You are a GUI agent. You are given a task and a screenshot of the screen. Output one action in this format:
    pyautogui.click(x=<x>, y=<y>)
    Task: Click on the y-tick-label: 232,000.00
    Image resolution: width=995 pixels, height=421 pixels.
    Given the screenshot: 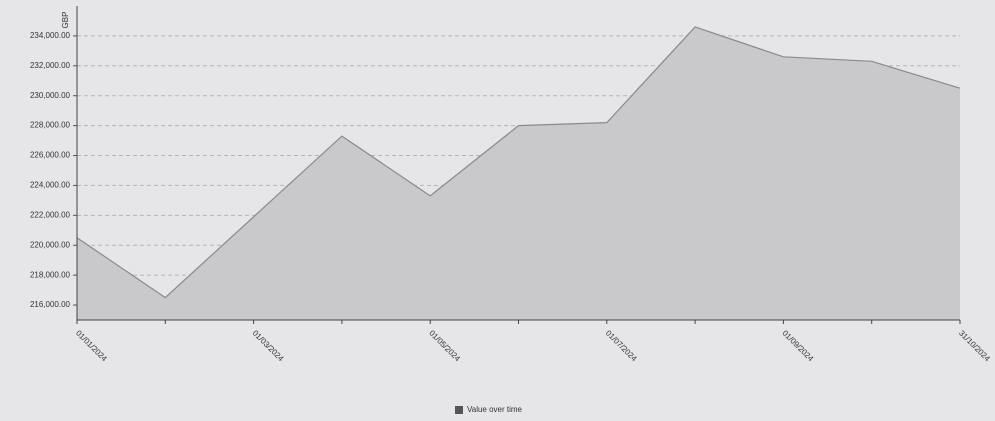 What is the action you would take?
    pyautogui.click(x=50, y=65)
    